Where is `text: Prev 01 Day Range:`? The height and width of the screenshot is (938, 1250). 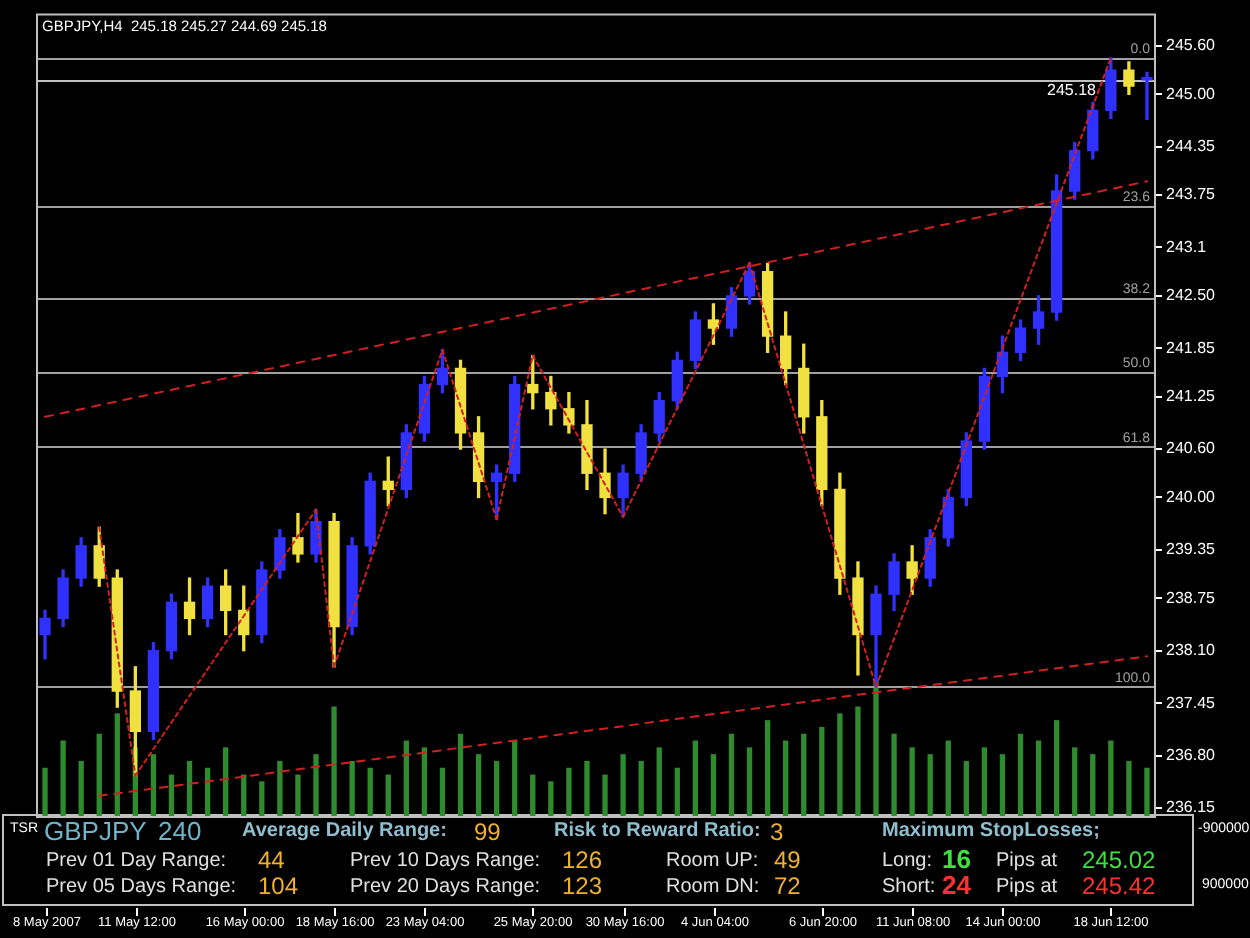 text: Prev 01 Day Range: is located at coordinates (136, 861).